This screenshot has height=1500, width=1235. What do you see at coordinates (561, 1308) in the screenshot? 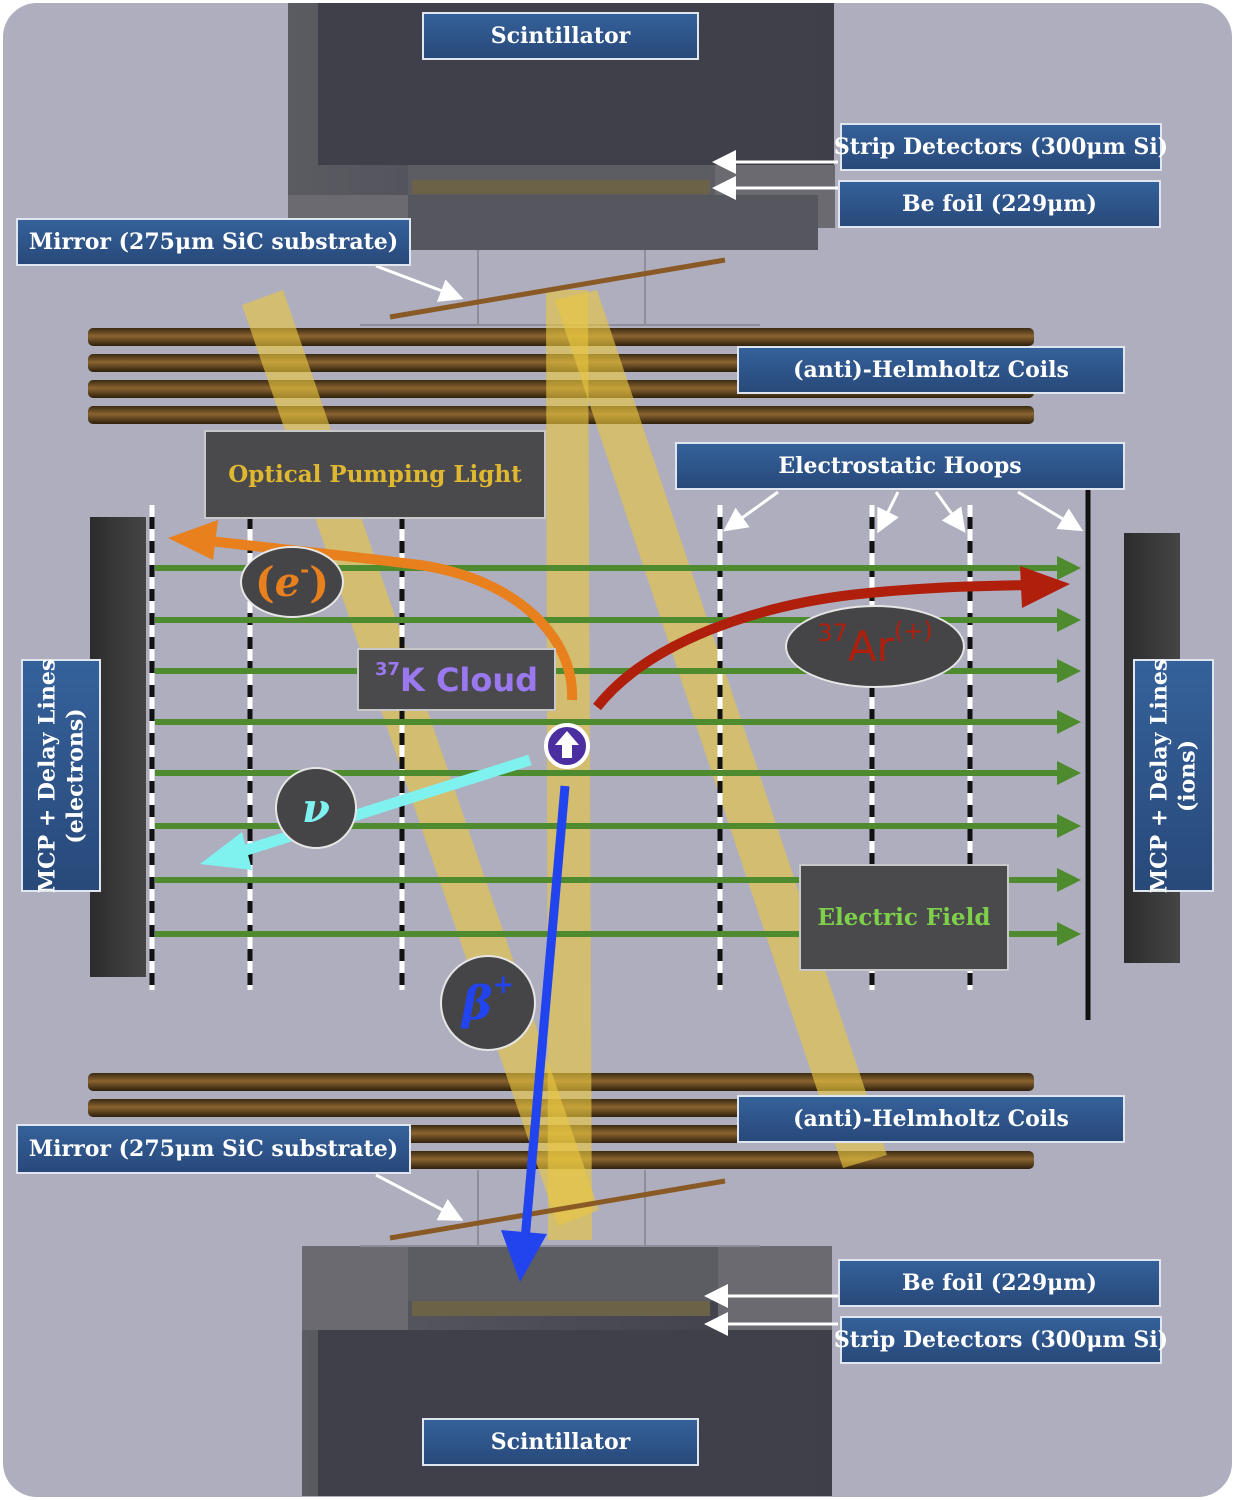
I see `strip-detector-bottom` at bounding box center [561, 1308].